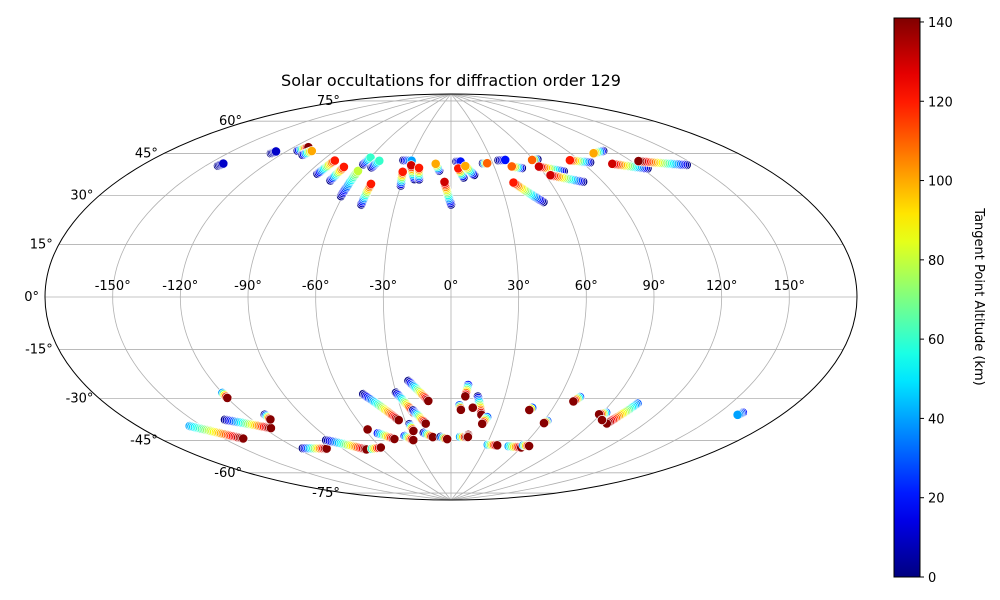  What do you see at coordinates (789, 286) in the screenshot?
I see `lon-tick-label: 150°` at bounding box center [789, 286].